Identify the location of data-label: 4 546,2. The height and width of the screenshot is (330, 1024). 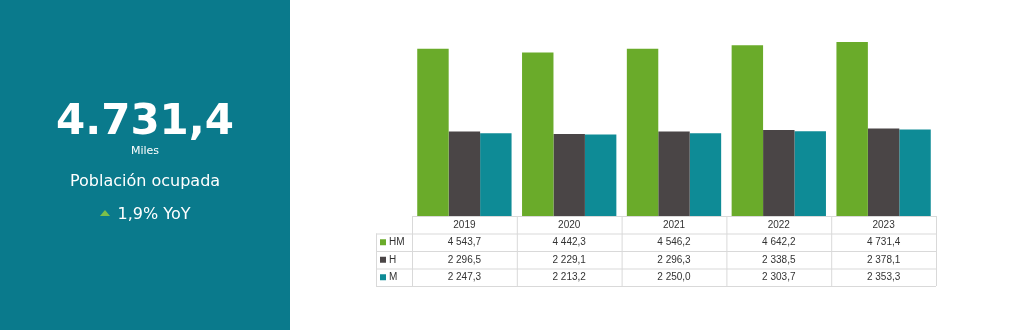
(674, 241).